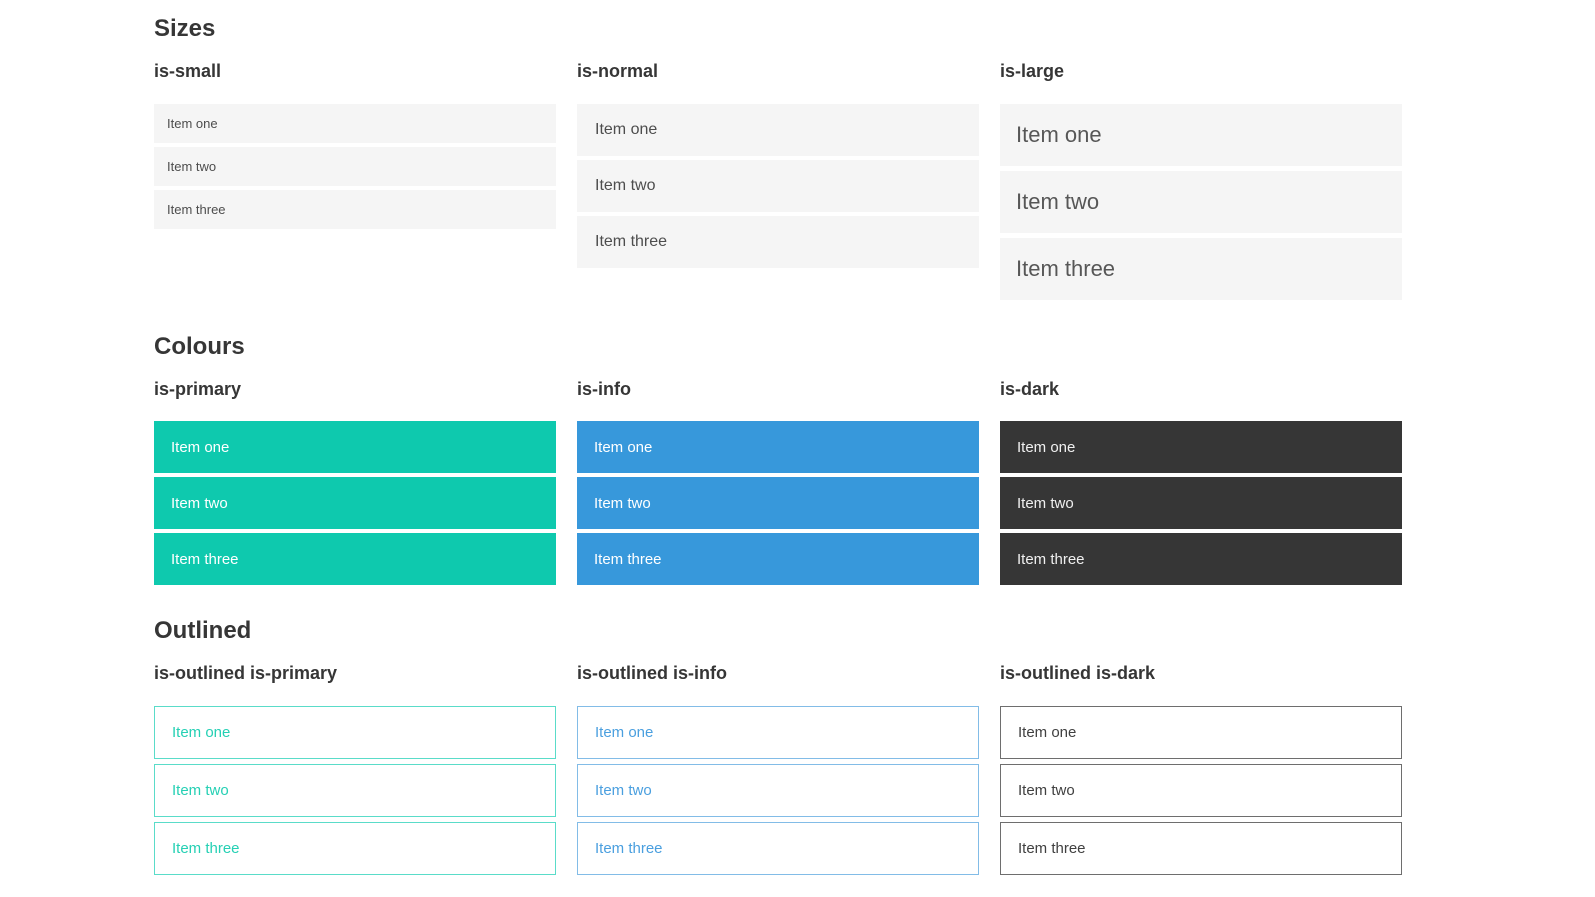  What do you see at coordinates (618, 71) in the screenshot?
I see `column-heading-is-normal: is-normal` at bounding box center [618, 71].